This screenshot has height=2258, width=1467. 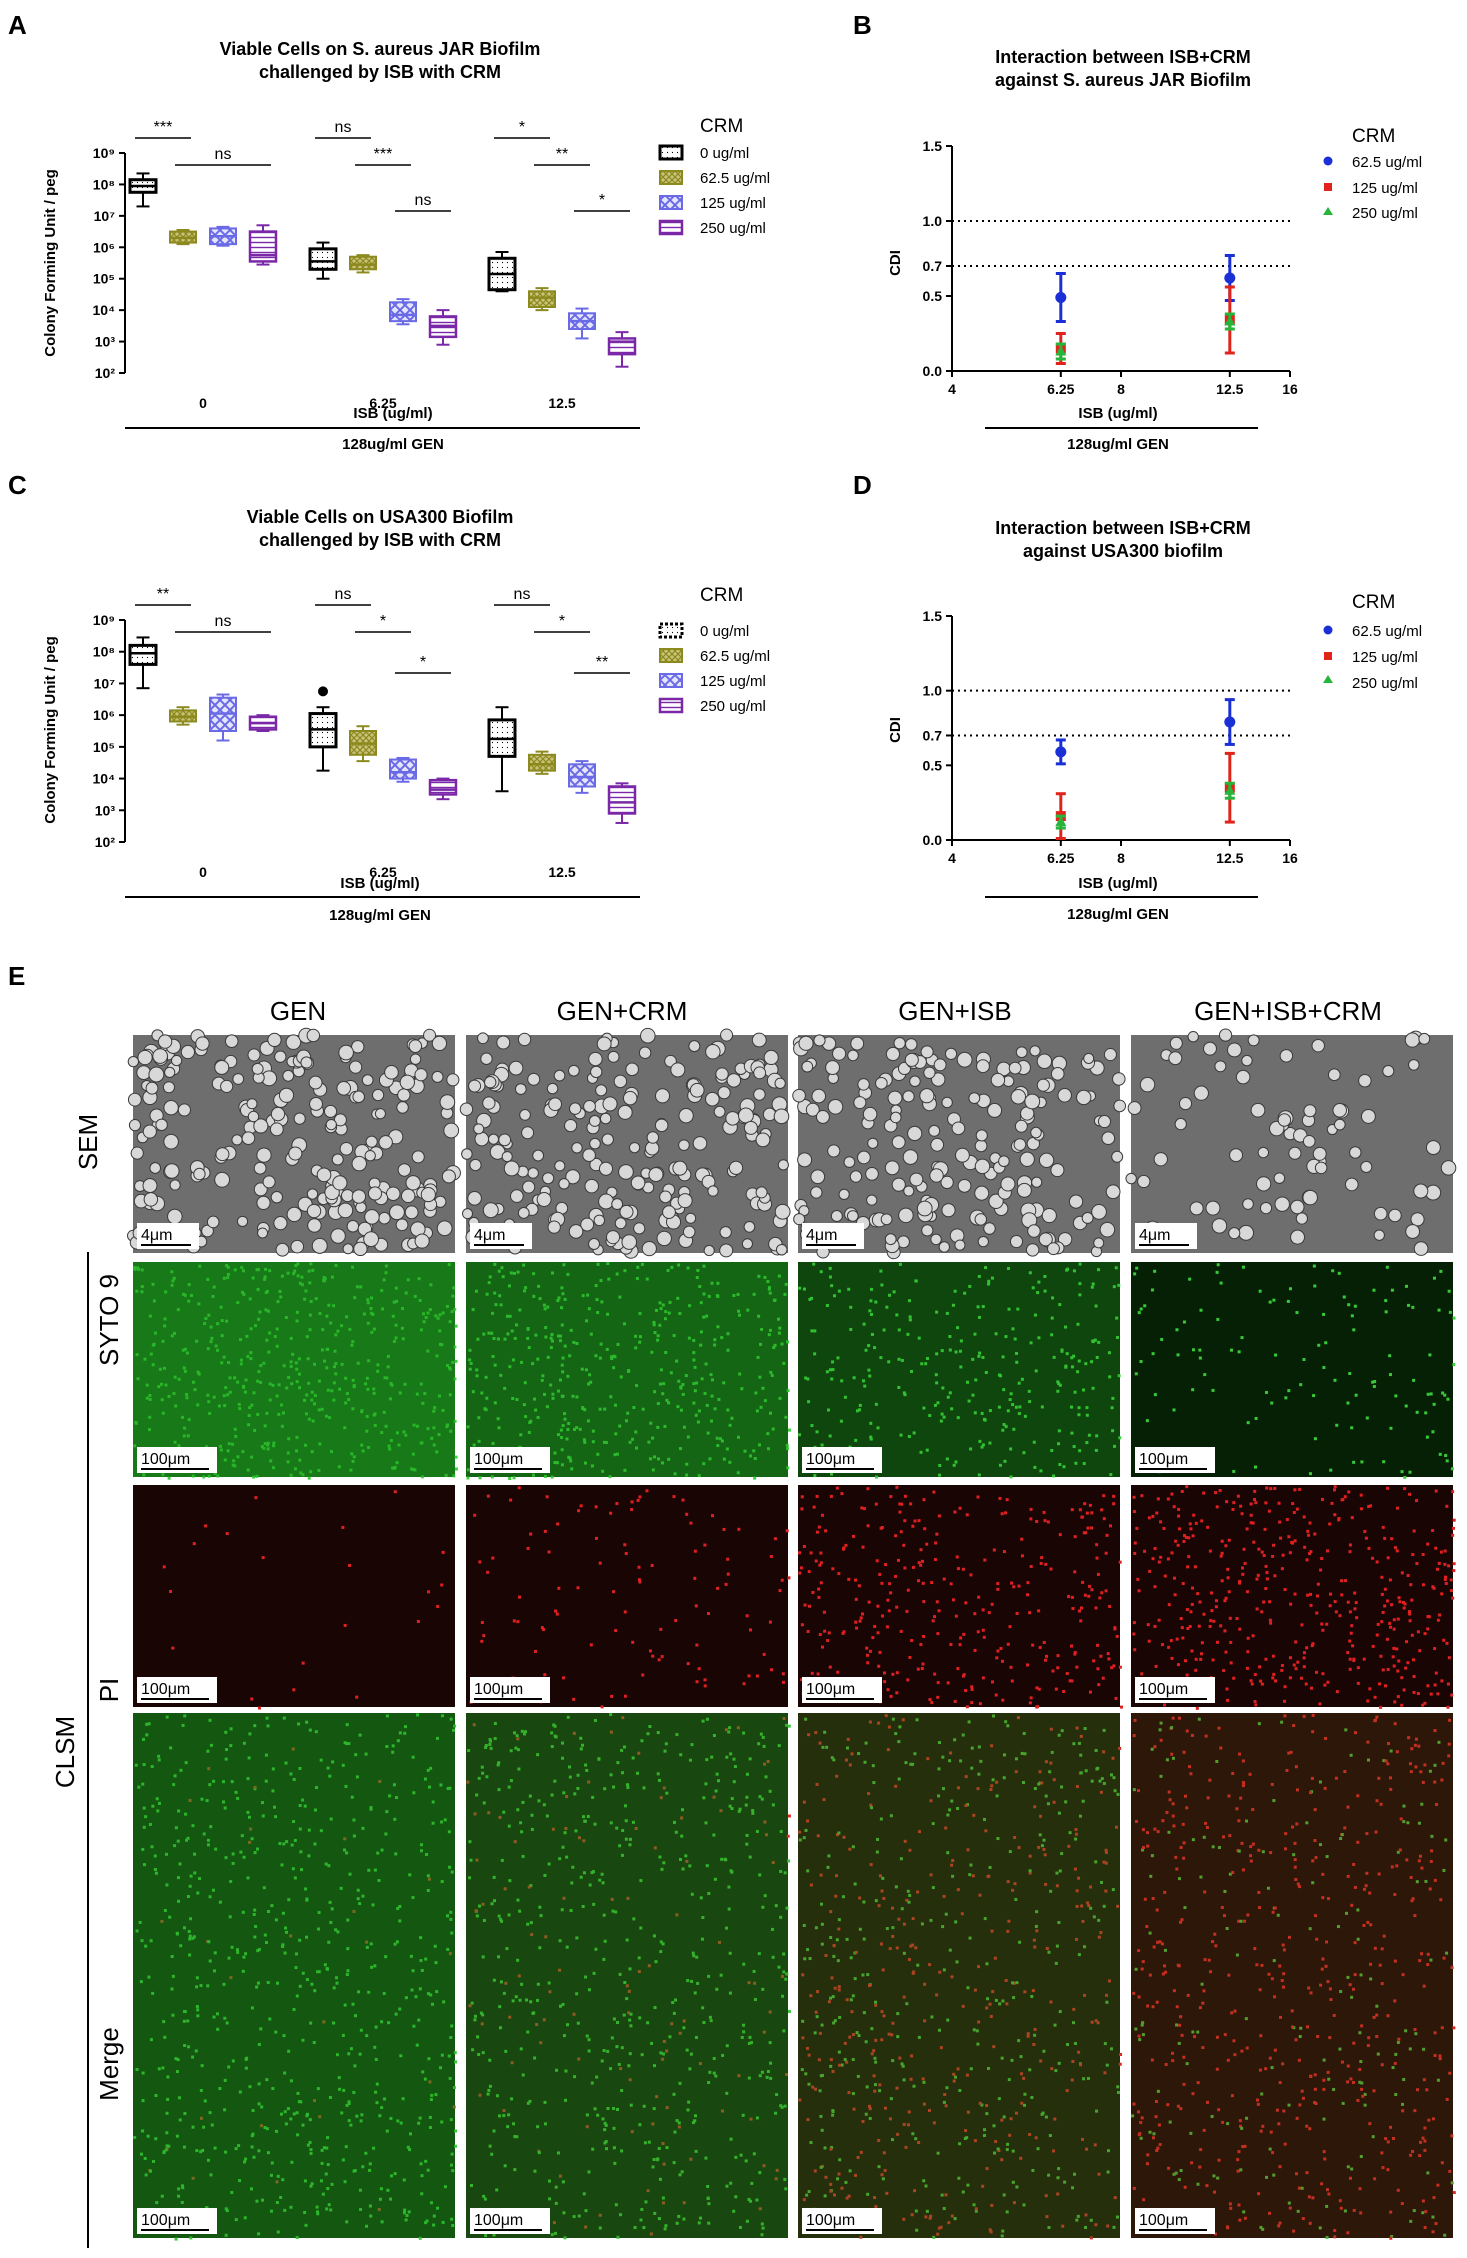 I want to click on x-tick-label: 12.5, so click(x=561, y=872).